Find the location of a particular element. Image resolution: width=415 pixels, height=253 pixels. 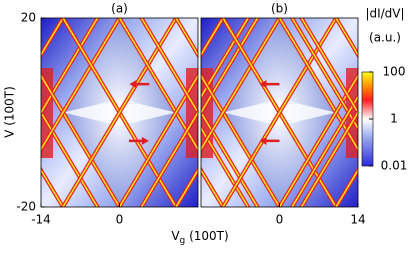

x-tick-label: -14 is located at coordinates (41, 220).